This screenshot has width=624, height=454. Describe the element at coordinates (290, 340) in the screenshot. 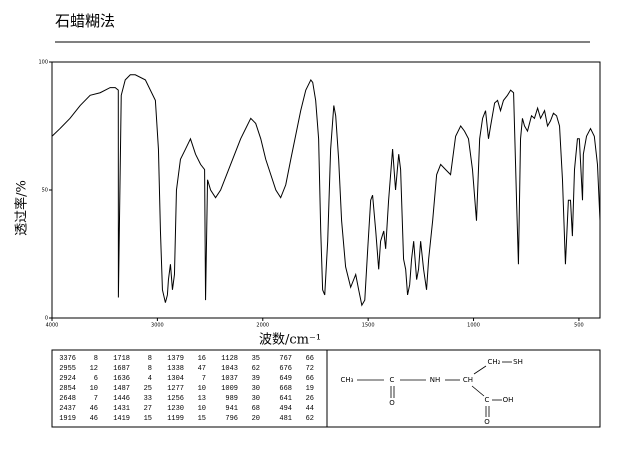

I see `x-axis-label: 波数/cm⁻¹` at that location.